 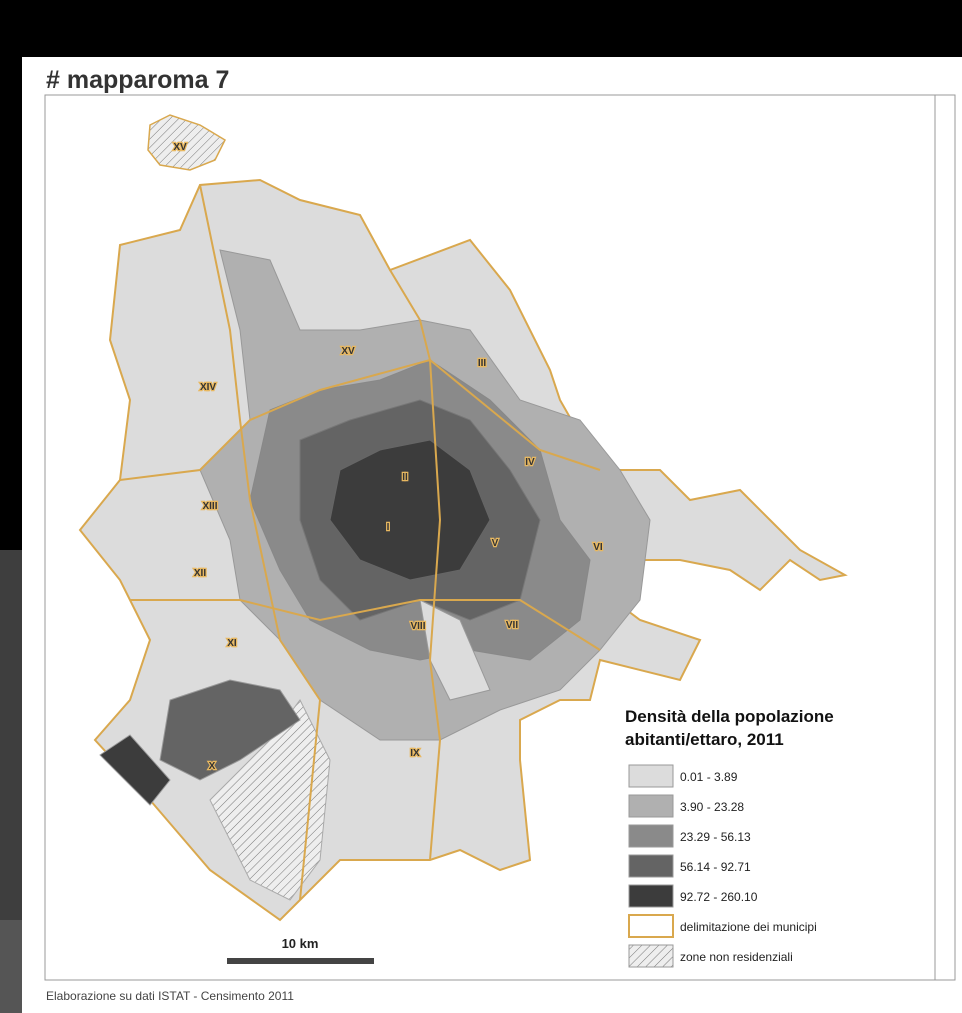 I want to click on legend-label: 3.90 - 23.28, so click(x=712, y=807).